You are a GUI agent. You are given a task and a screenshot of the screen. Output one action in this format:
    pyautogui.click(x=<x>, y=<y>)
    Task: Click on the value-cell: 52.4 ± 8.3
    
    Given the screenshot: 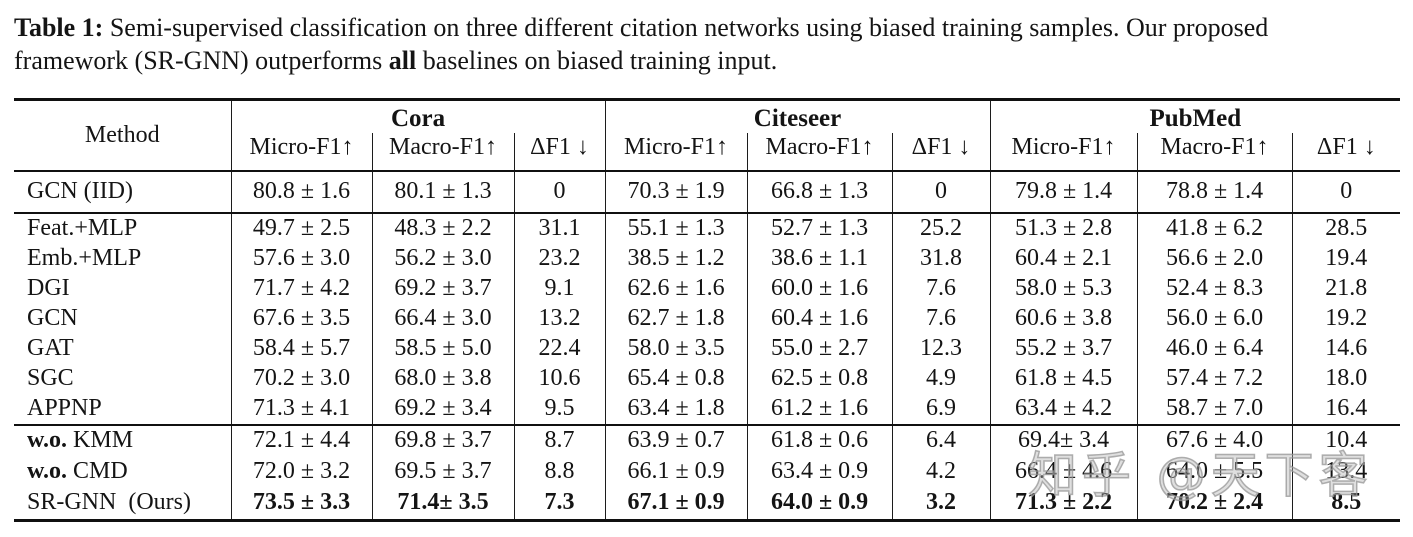 What is the action you would take?
    pyautogui.click(x=1214, y=289)
    